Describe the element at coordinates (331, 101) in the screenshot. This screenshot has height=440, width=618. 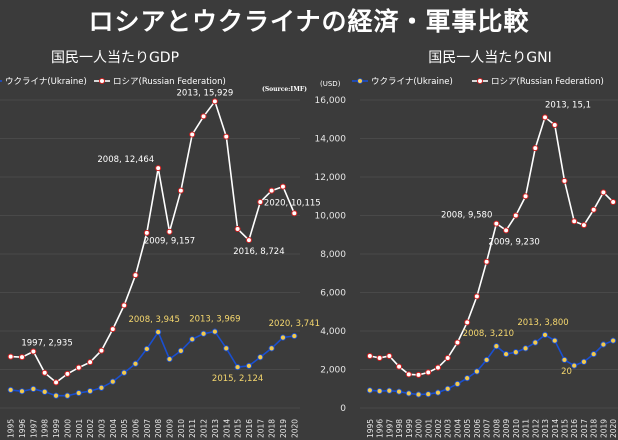
I see `y-tick-label: 16,000` at that location.